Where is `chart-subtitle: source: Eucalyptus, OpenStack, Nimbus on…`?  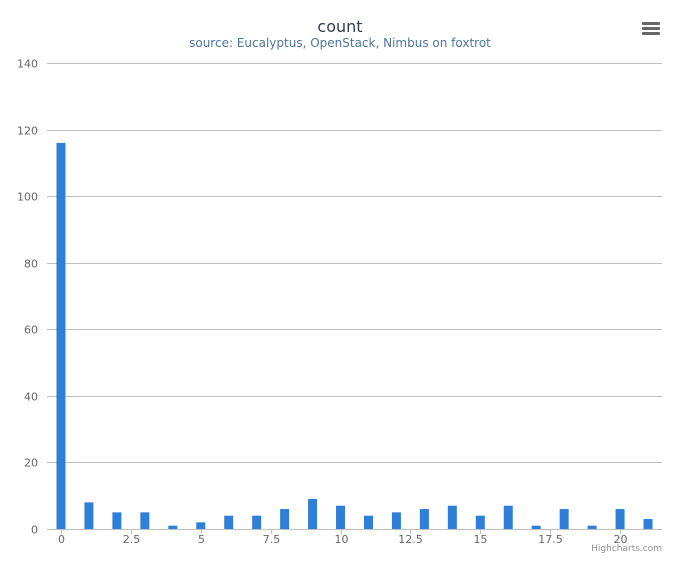
chart-subtitle: source: Eucalyptus, OpenStack, Nimbus on… is located at coordinates (340, 43).